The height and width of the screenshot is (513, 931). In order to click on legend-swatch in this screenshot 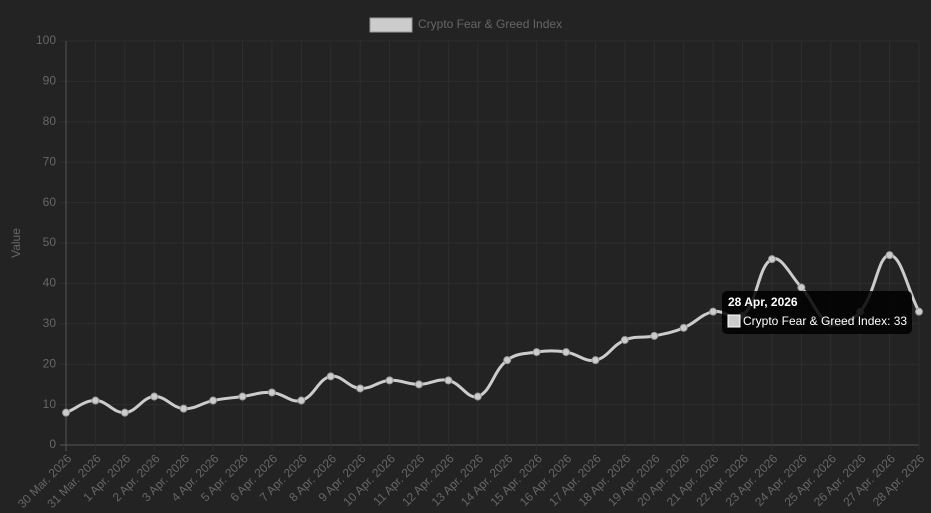, I will do `click(391, 25)`.